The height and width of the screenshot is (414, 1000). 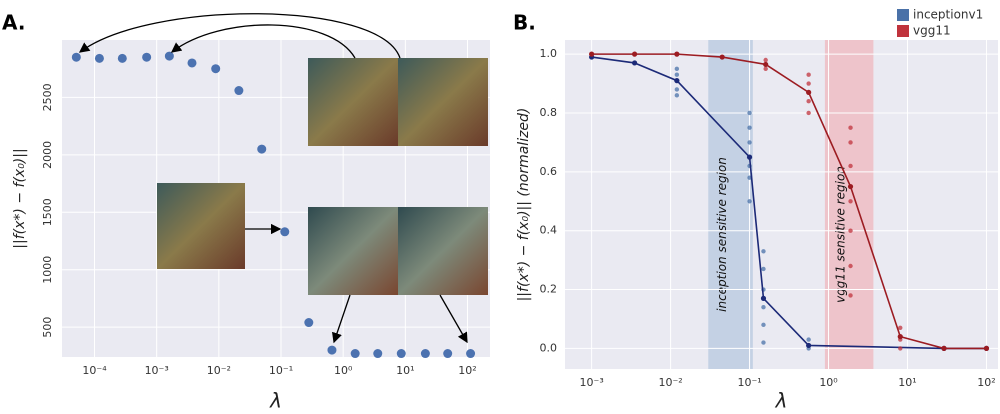 I want to click on y-tick-label: 2500, so click(x=47, y=97).